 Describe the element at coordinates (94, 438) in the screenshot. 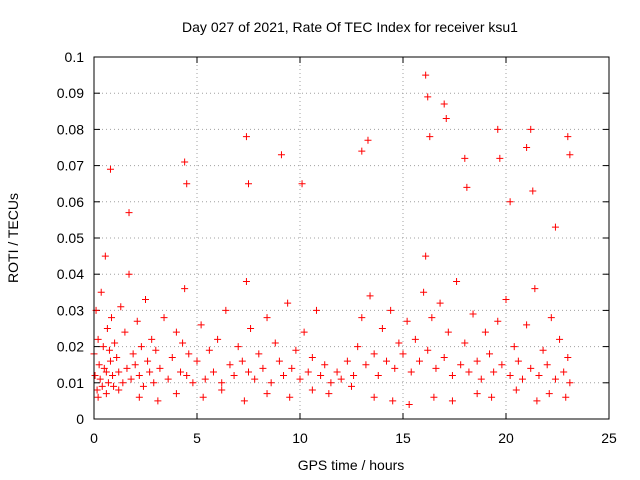

I see `x-tick-label: 0` at that location.